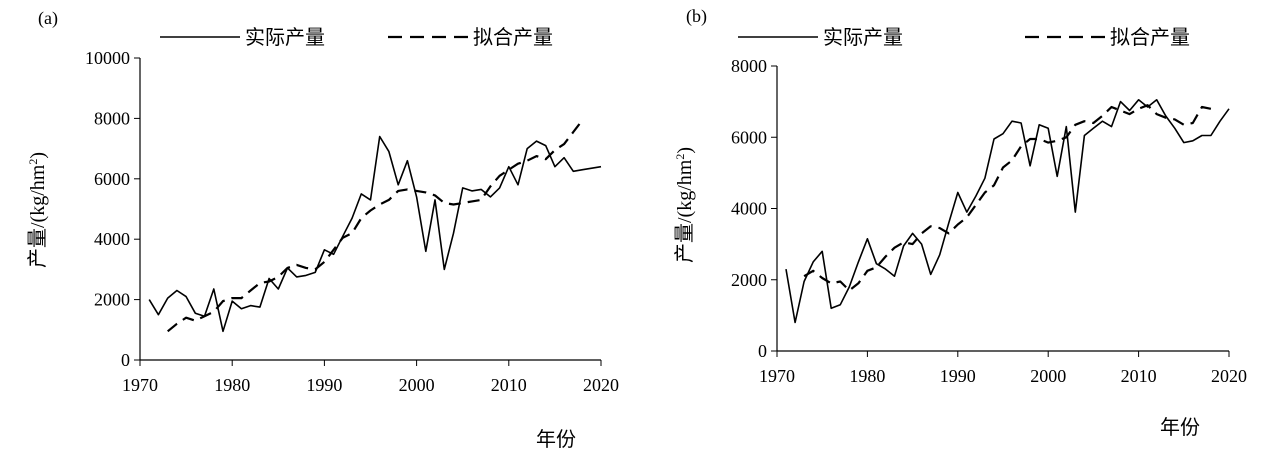  Describe the element at coordinates (684, 211) in the screenshot. I see `ylabel-b-text: 产量/(kg/hm` at that location.